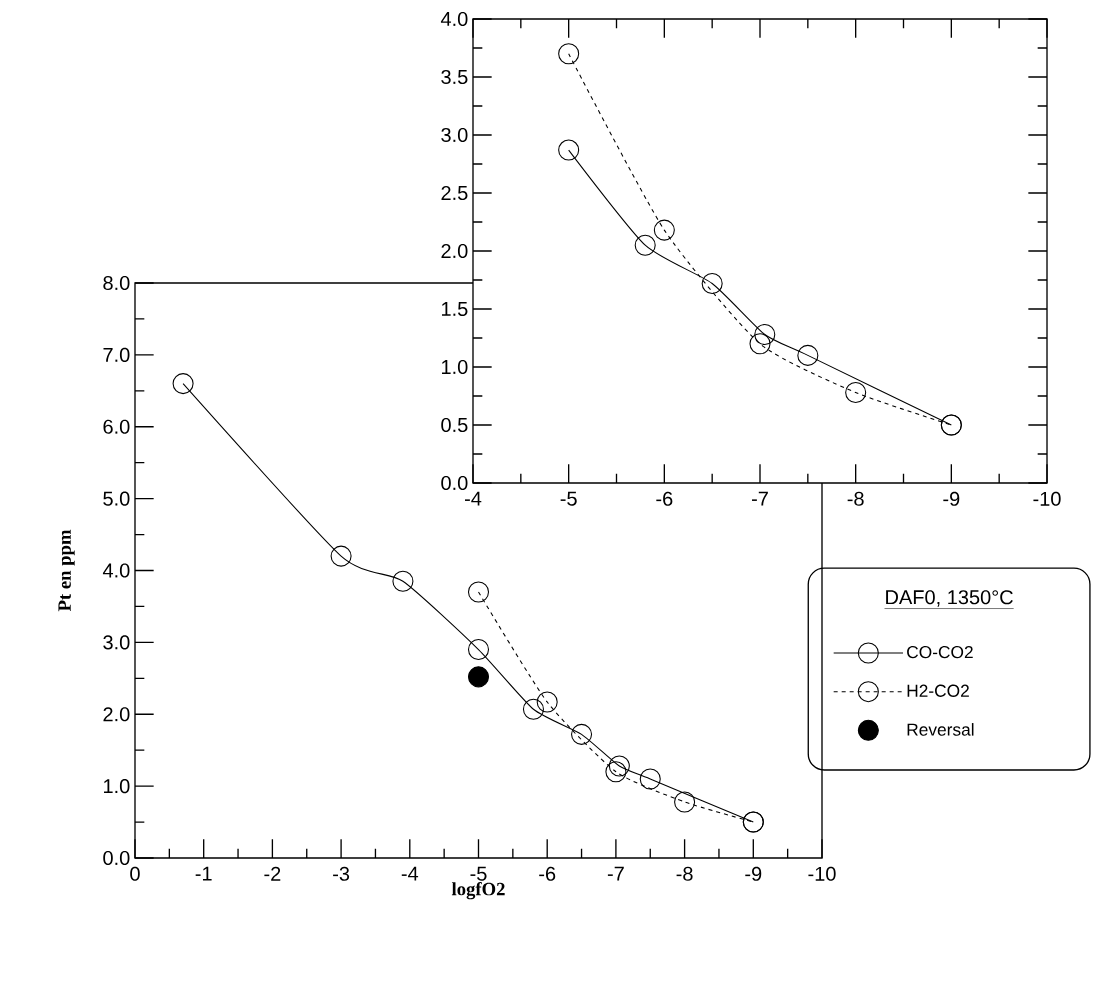 The image size is (1098, 981). What do you see at coordinates (116, 498) in the screenshot?
I see `y-tick-label: 5.0` at bounding box center [116, 498].